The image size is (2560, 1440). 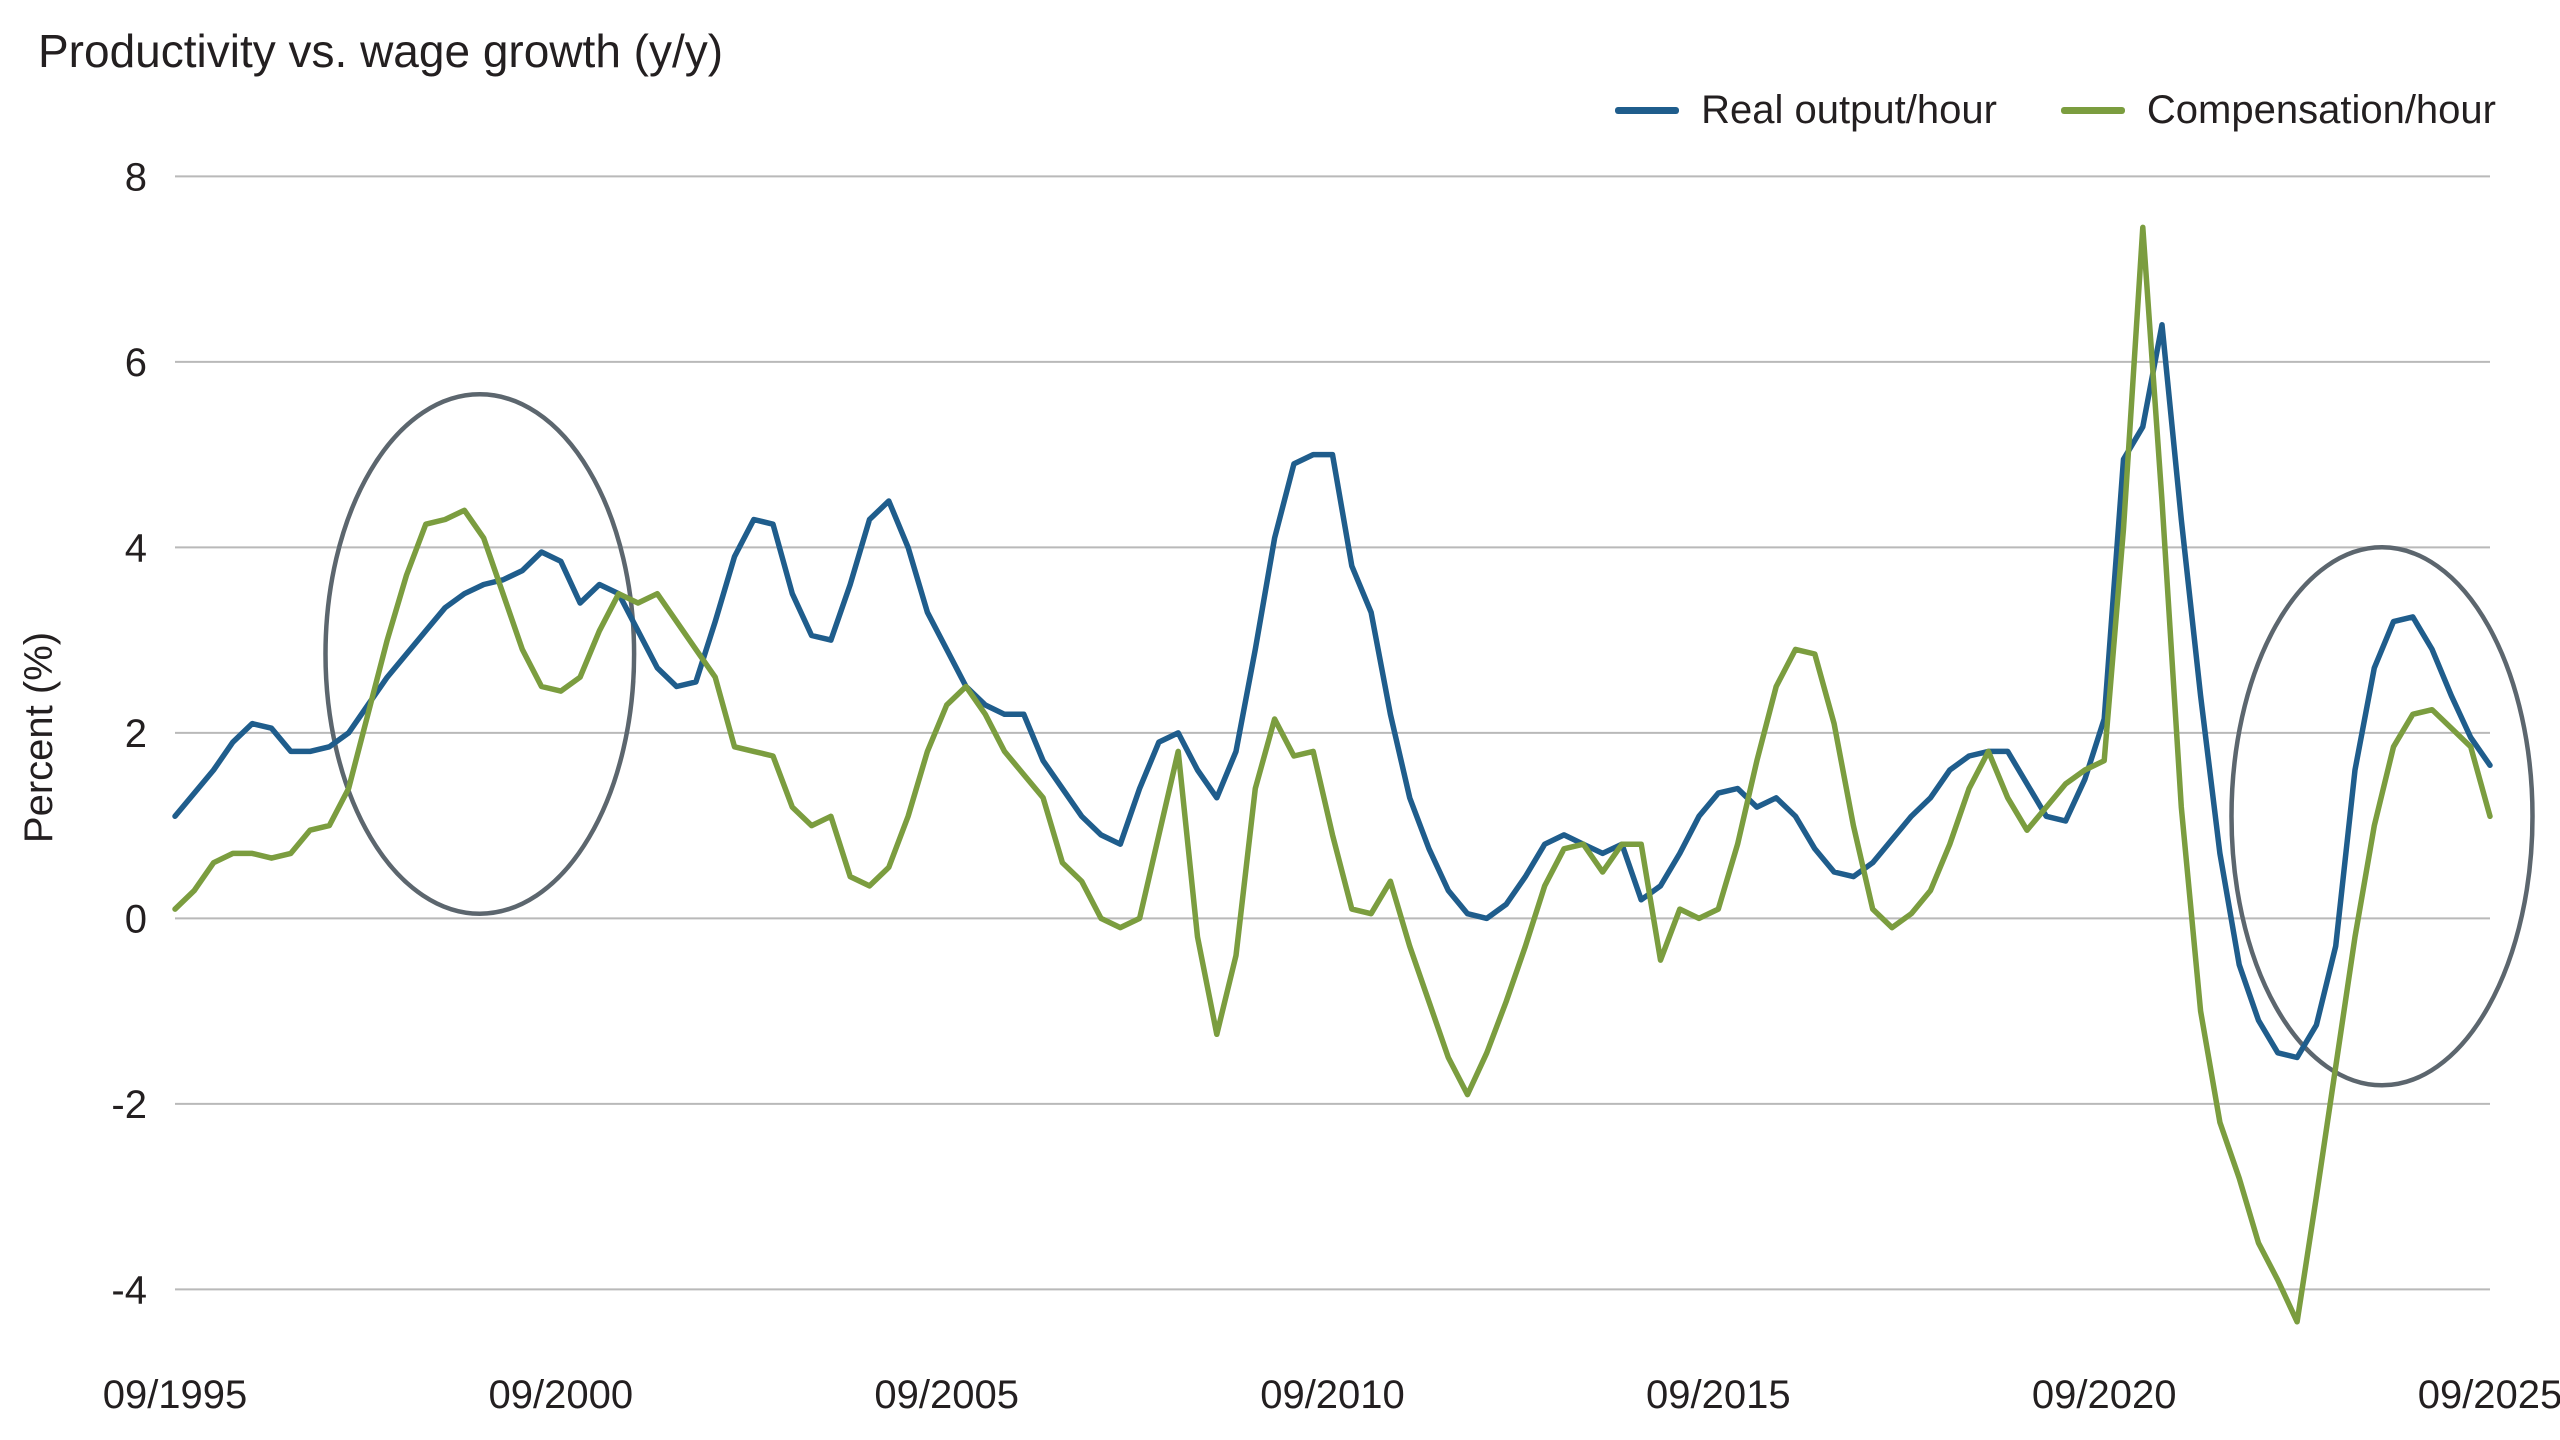 What do you see at coordinates (129, 1105) in the screenshot?
I see `y-tick-label: -2` at bounding box center [129, 1105].